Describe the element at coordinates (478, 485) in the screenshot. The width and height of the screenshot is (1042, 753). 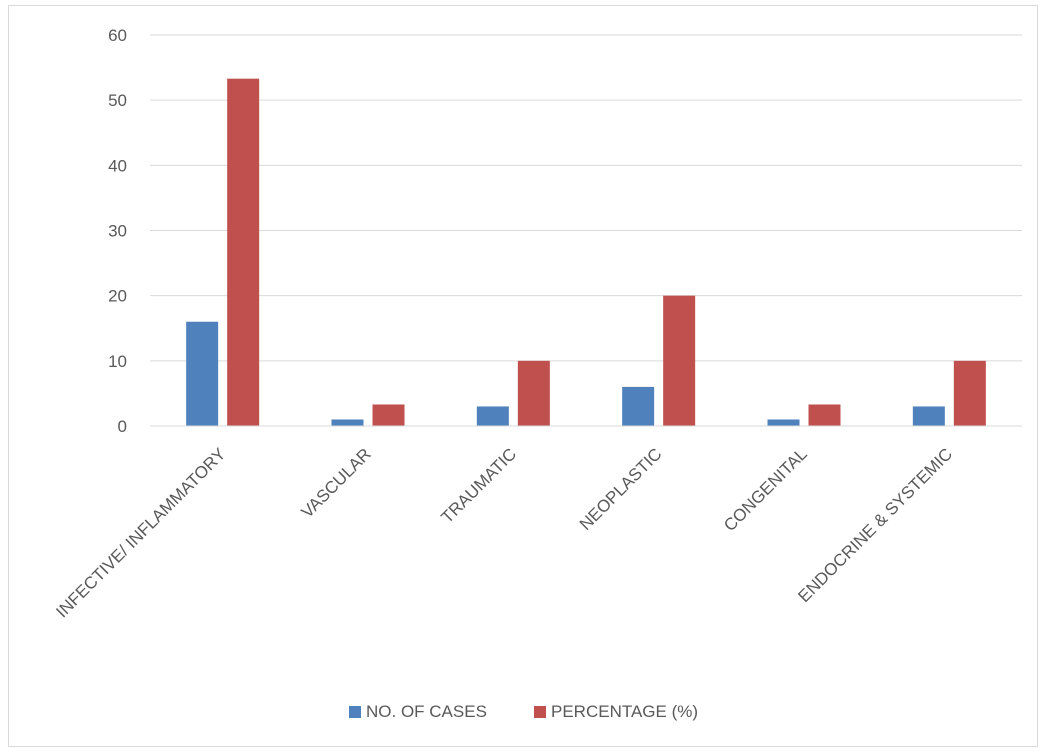
I see `x-category-label: TRAUMATIC` at that location.